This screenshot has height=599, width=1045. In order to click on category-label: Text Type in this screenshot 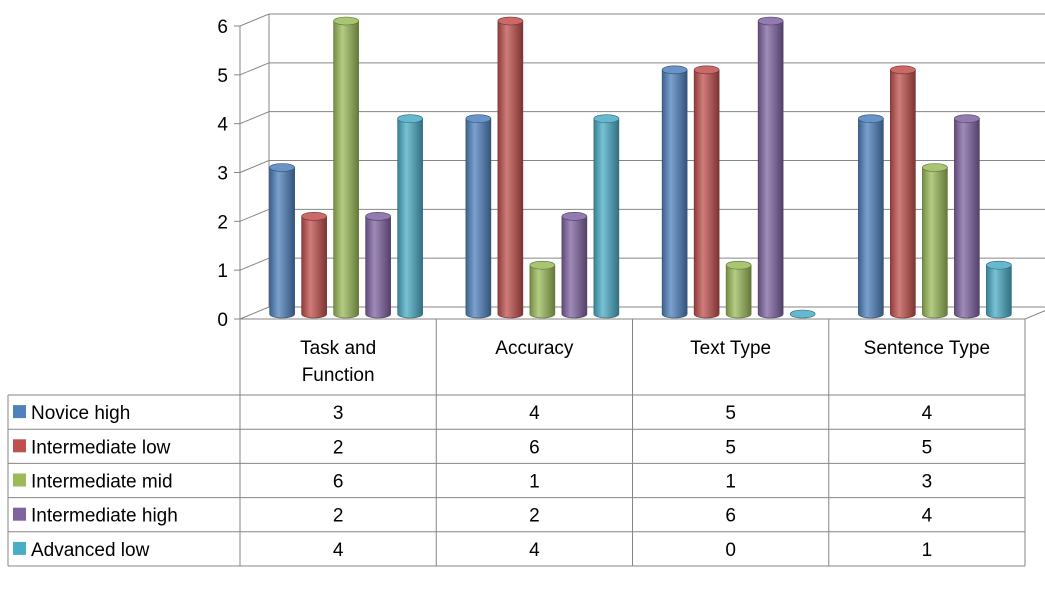, I will do `click(730, 348)`.